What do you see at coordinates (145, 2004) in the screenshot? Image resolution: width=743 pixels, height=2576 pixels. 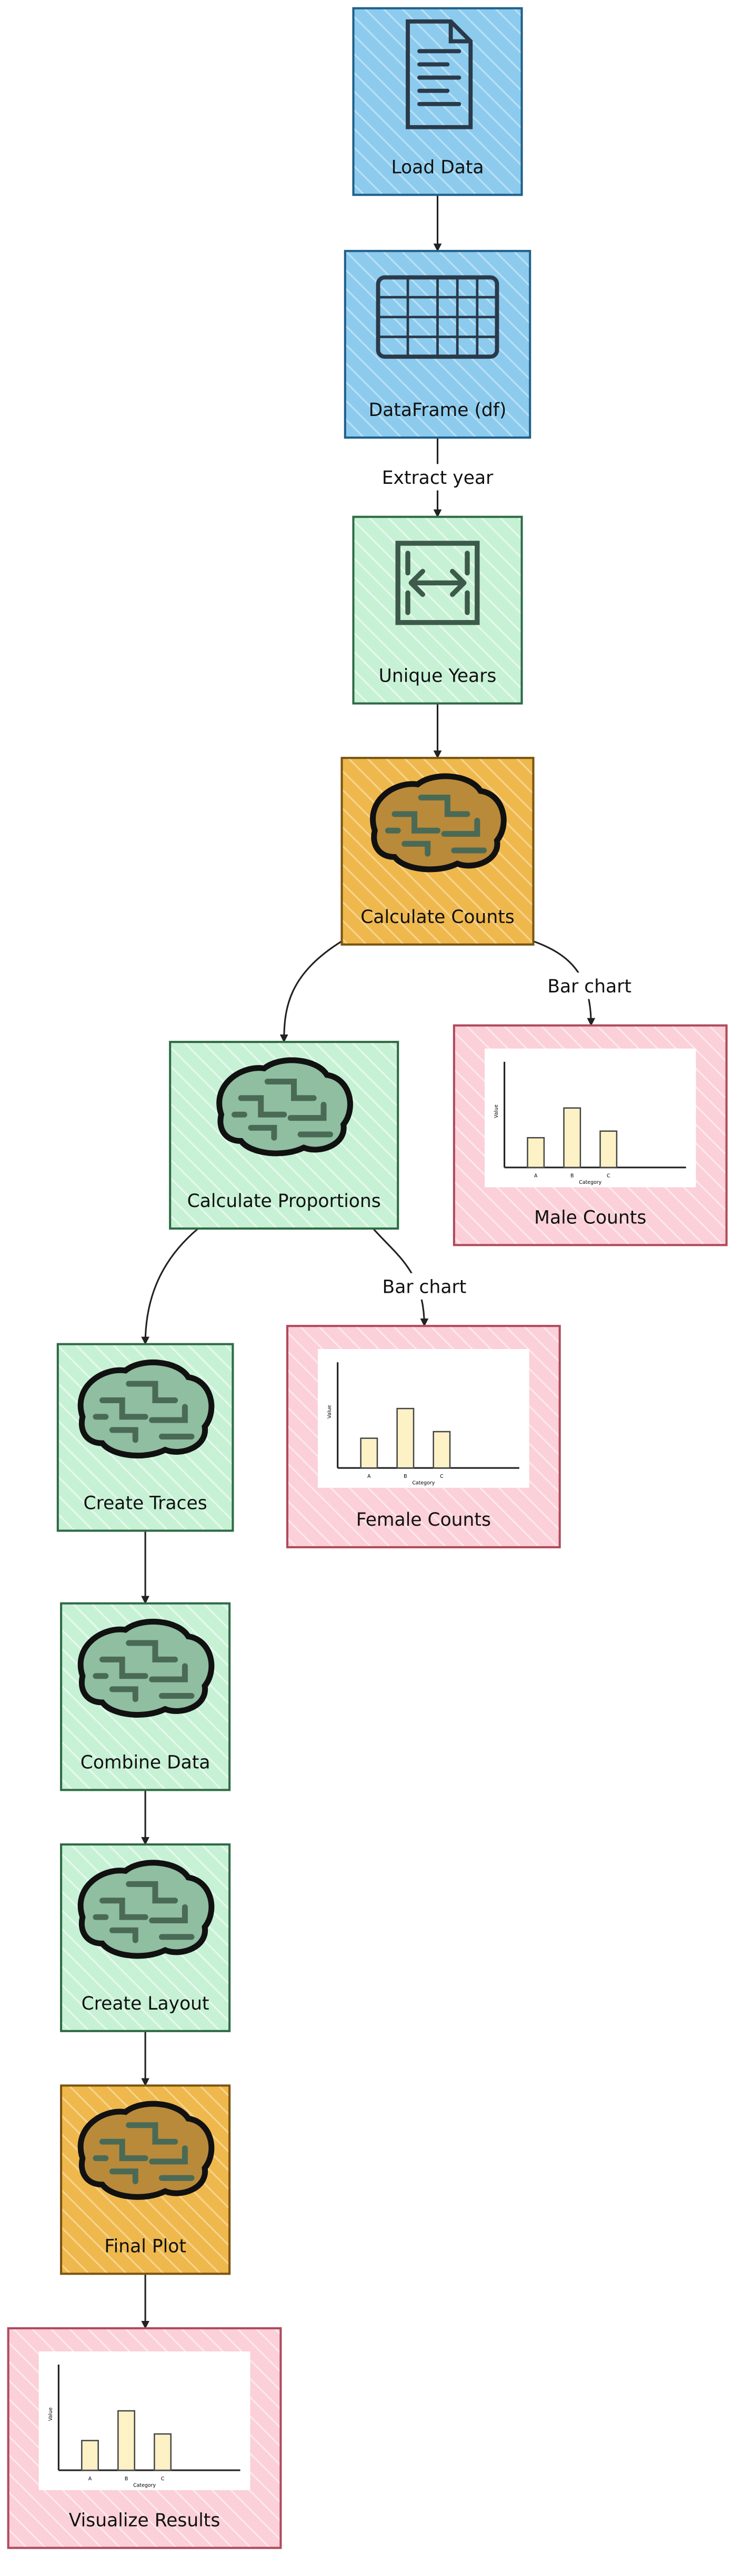 I see `node-label: Create Layout` at bounding box center [145, 2004].